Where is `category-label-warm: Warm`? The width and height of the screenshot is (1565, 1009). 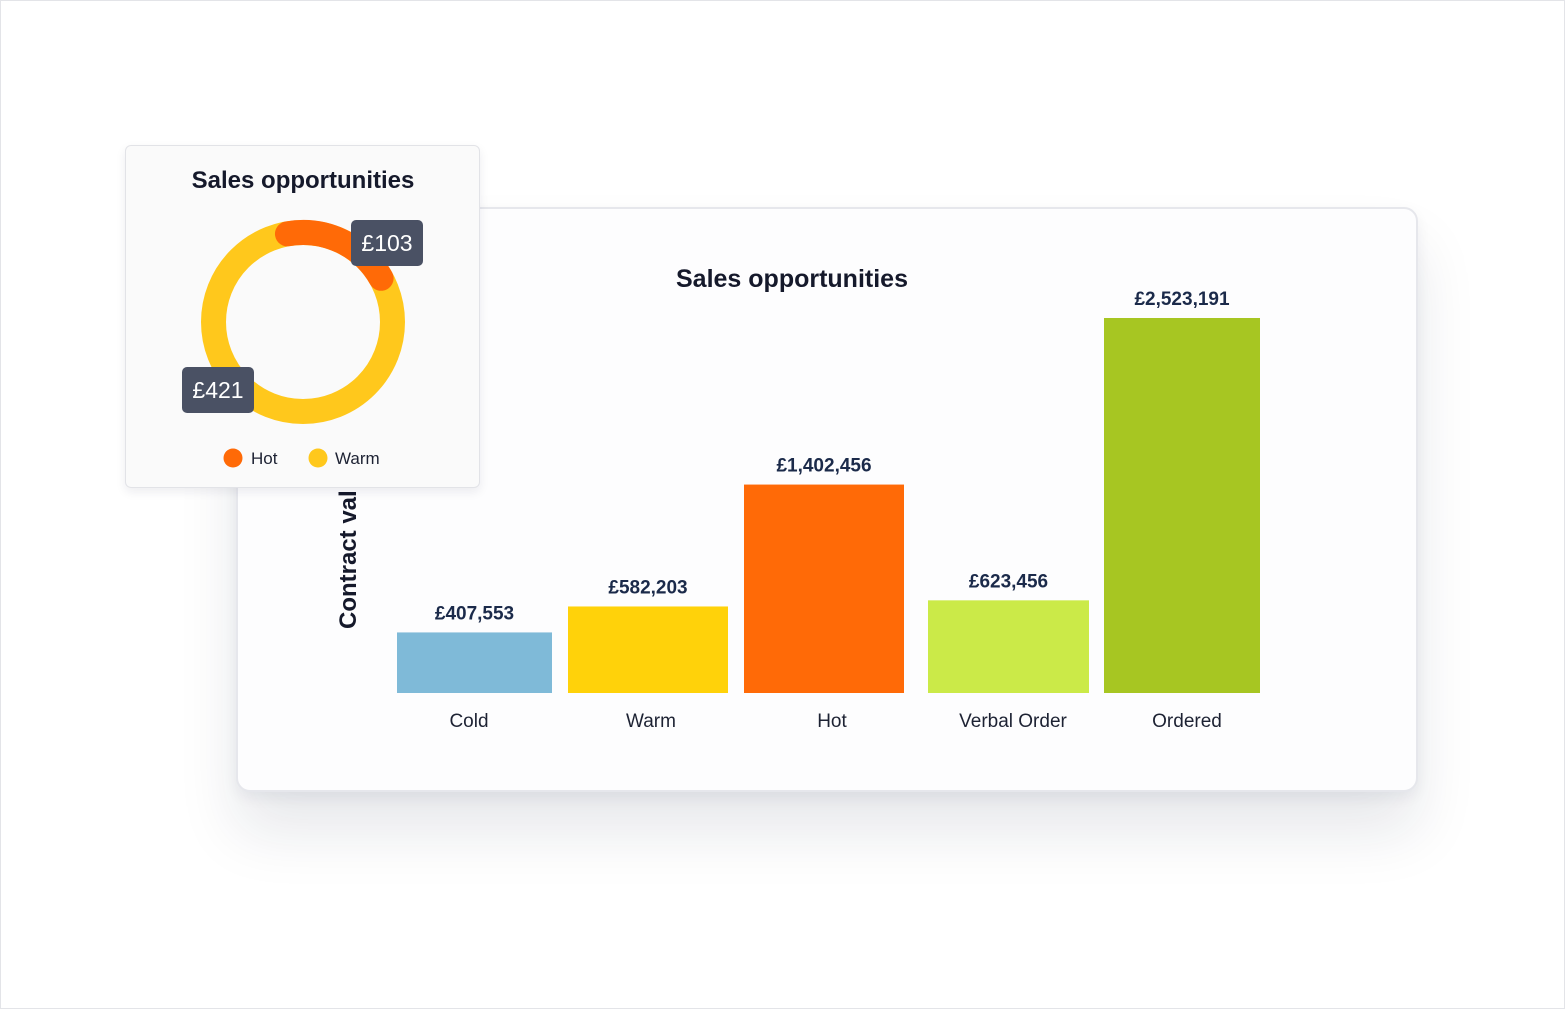
category-label-warm: Warm is located at coordinates (651, 721).